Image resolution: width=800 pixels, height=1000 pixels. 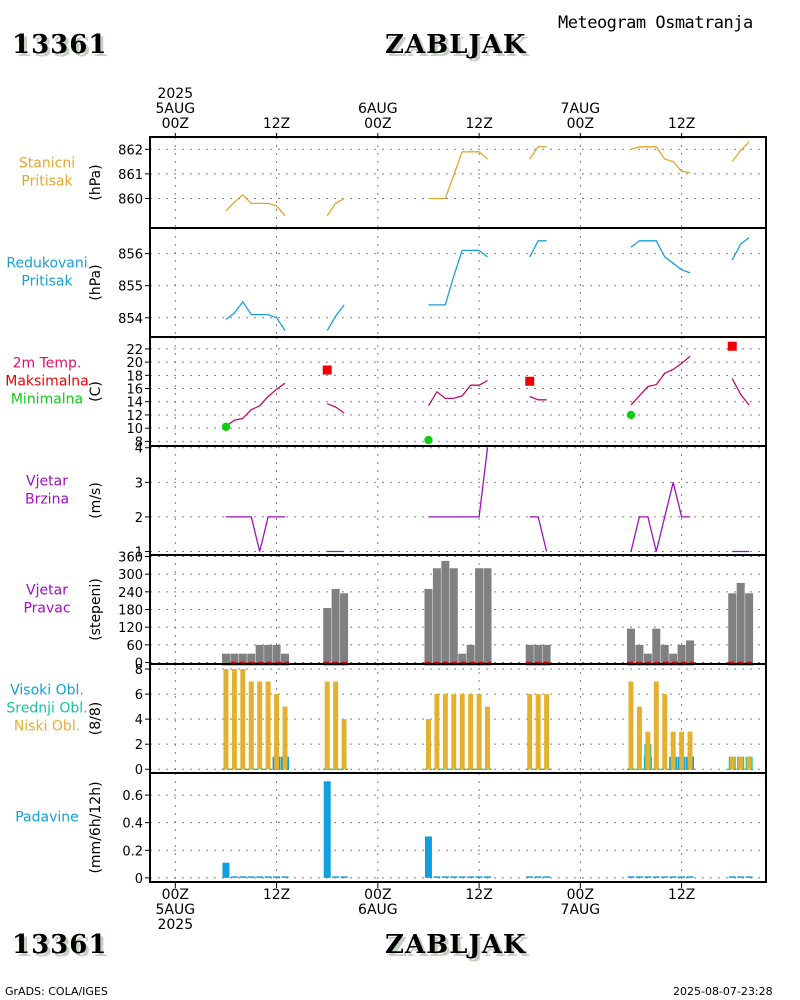 I want to click on credit-text: GrADS: COLA/IGES, so click(x=56, y=991).